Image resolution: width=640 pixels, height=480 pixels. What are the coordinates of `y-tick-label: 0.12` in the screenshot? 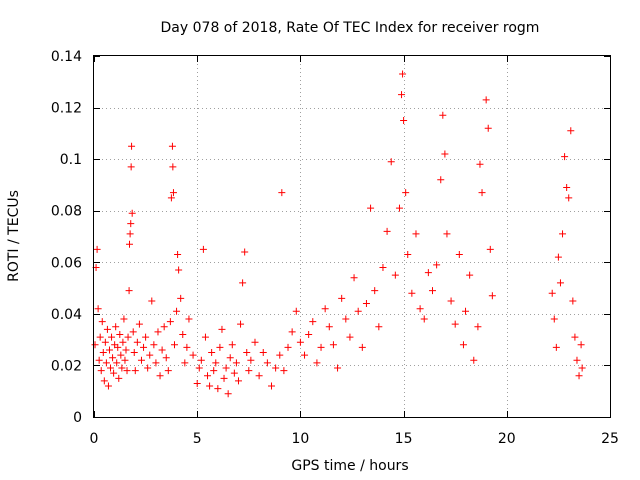 It's located at (66, 109).